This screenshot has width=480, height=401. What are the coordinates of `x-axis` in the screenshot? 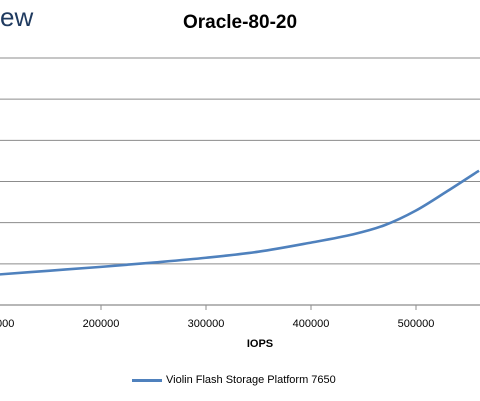 It's located at (240, 307).